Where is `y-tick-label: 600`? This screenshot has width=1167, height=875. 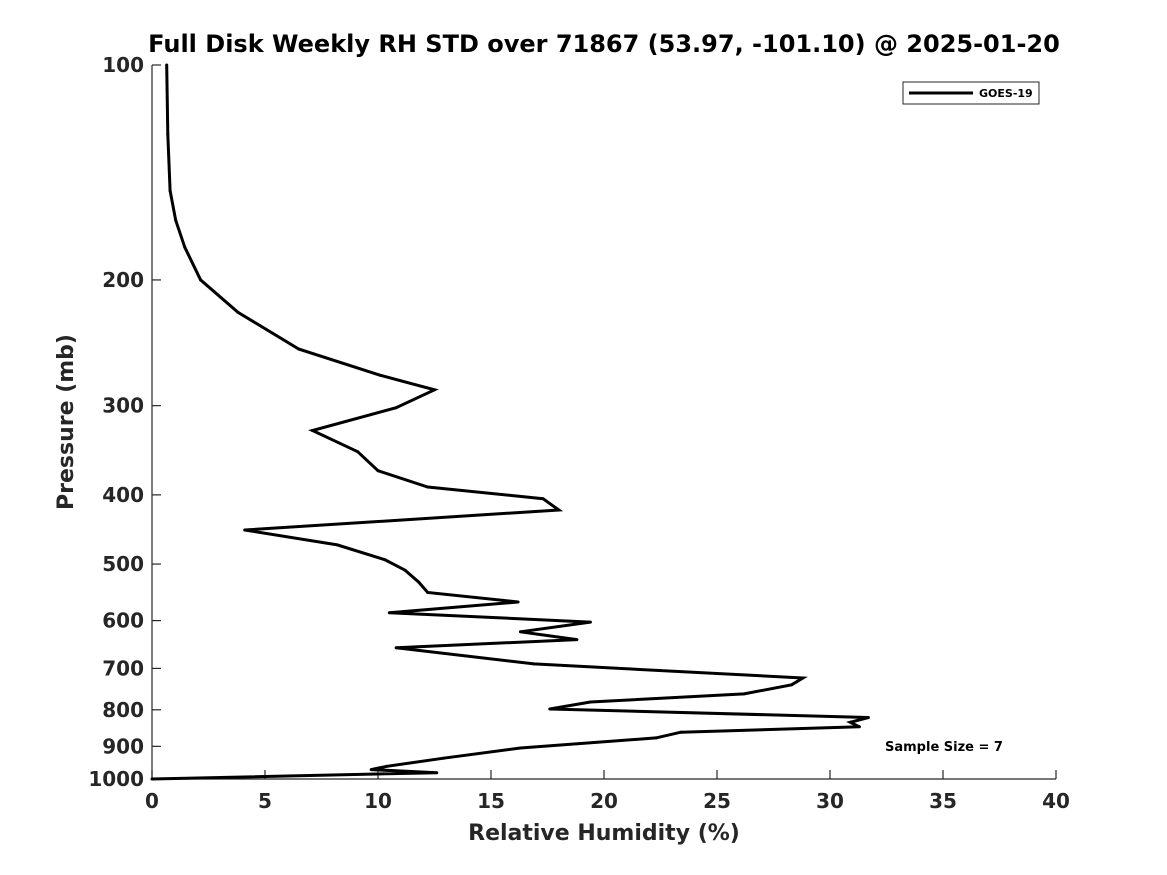
y-tick-label: 600 is located at coordinates (123, 621).